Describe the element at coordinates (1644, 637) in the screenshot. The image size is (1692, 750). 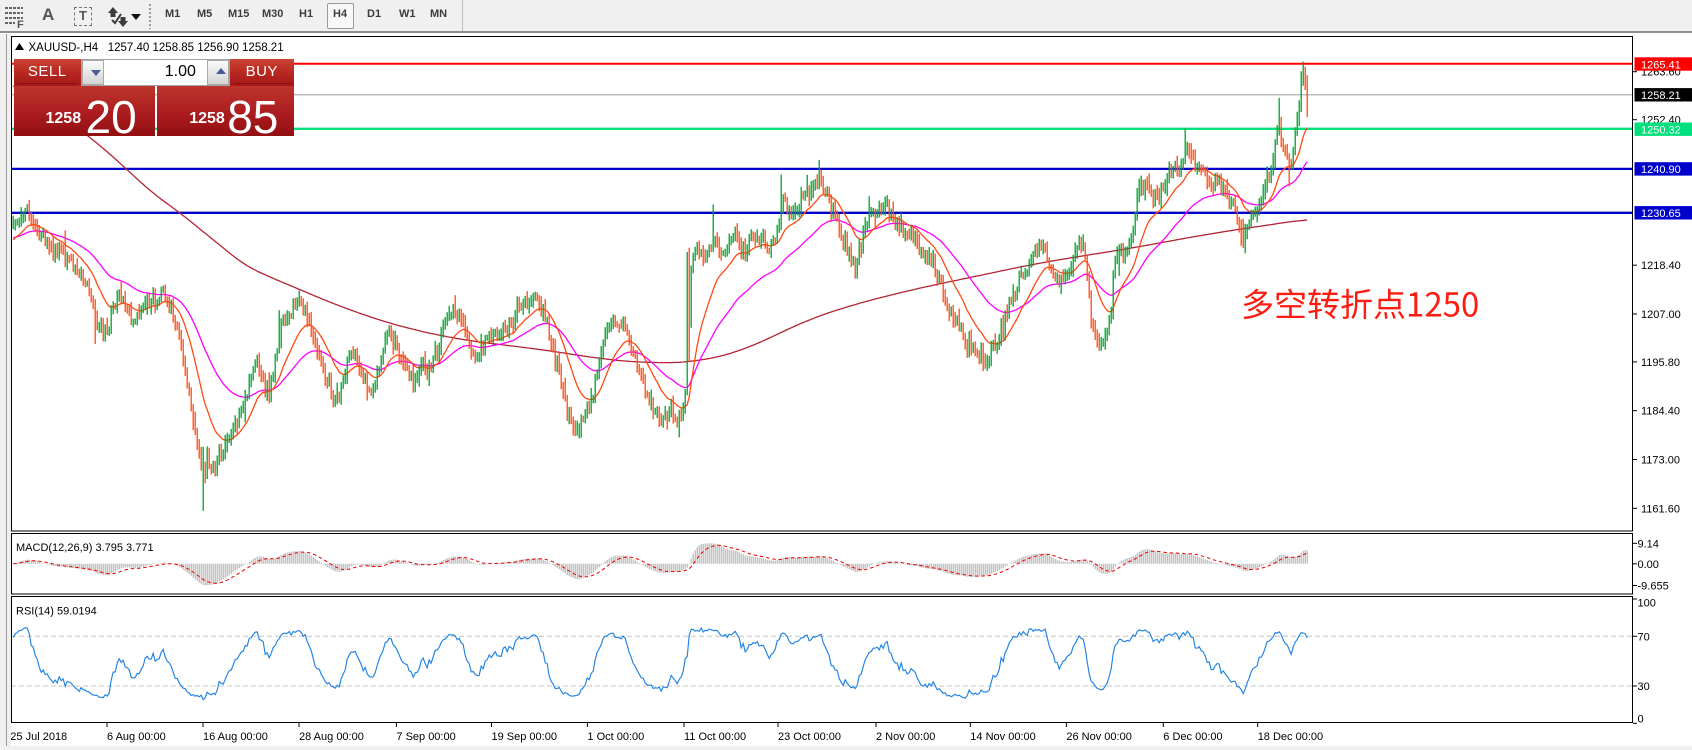
I see `svg-text: 70` at that location.